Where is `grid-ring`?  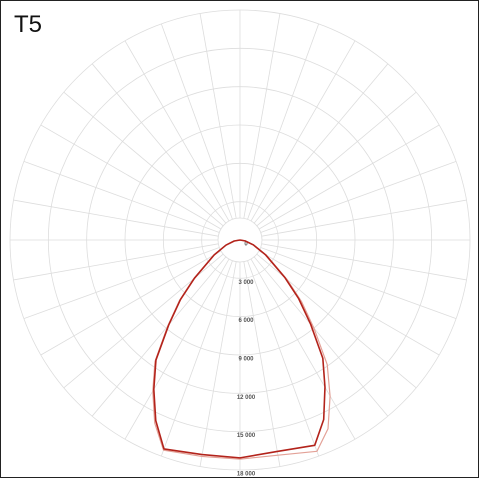
grid-ring is located at coordinates (240, 240).